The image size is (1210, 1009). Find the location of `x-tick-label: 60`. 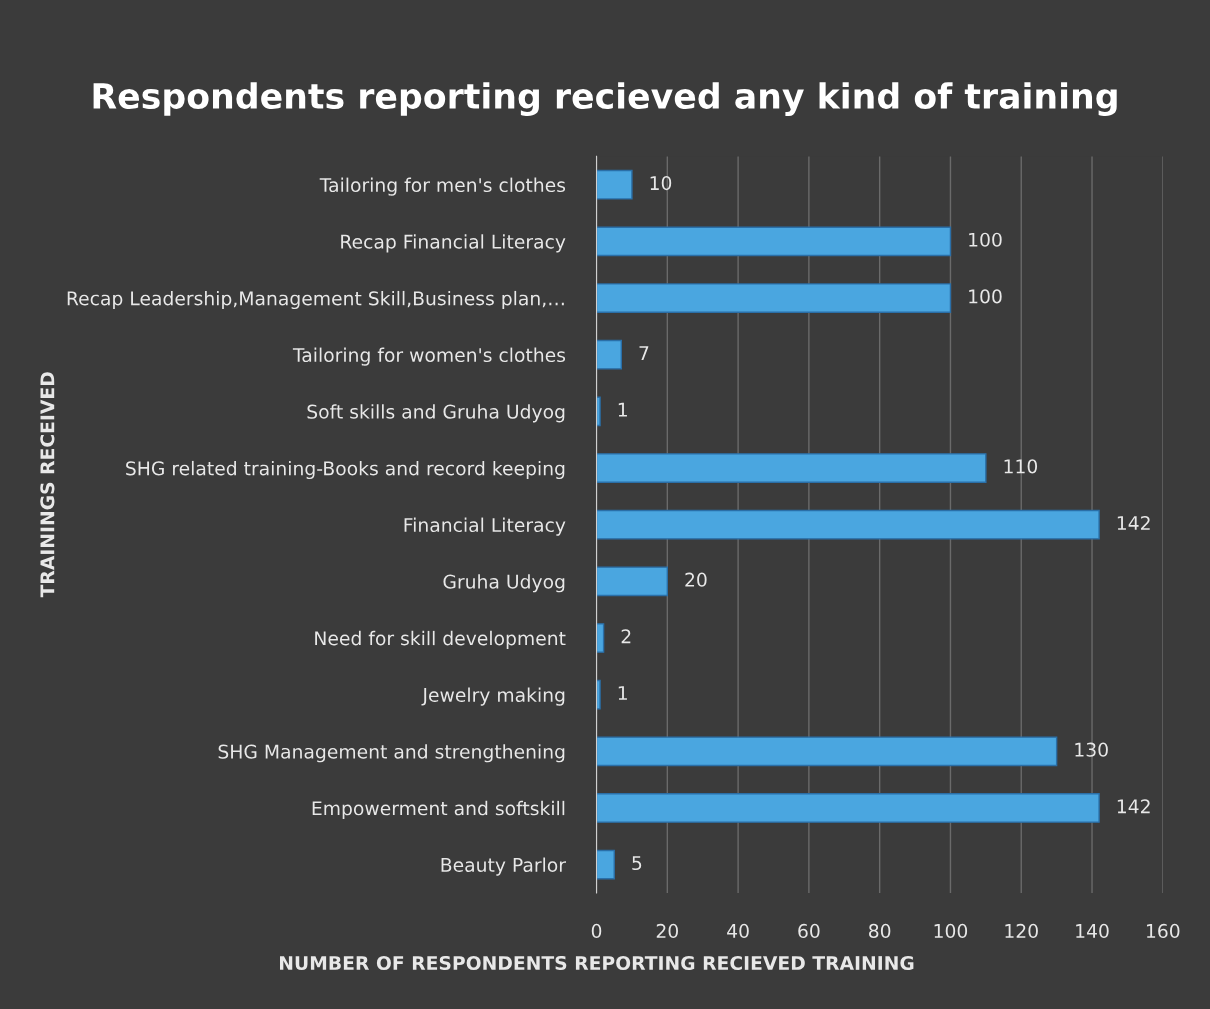

x-tick-label: 60 is located at coordinates (809, 931).